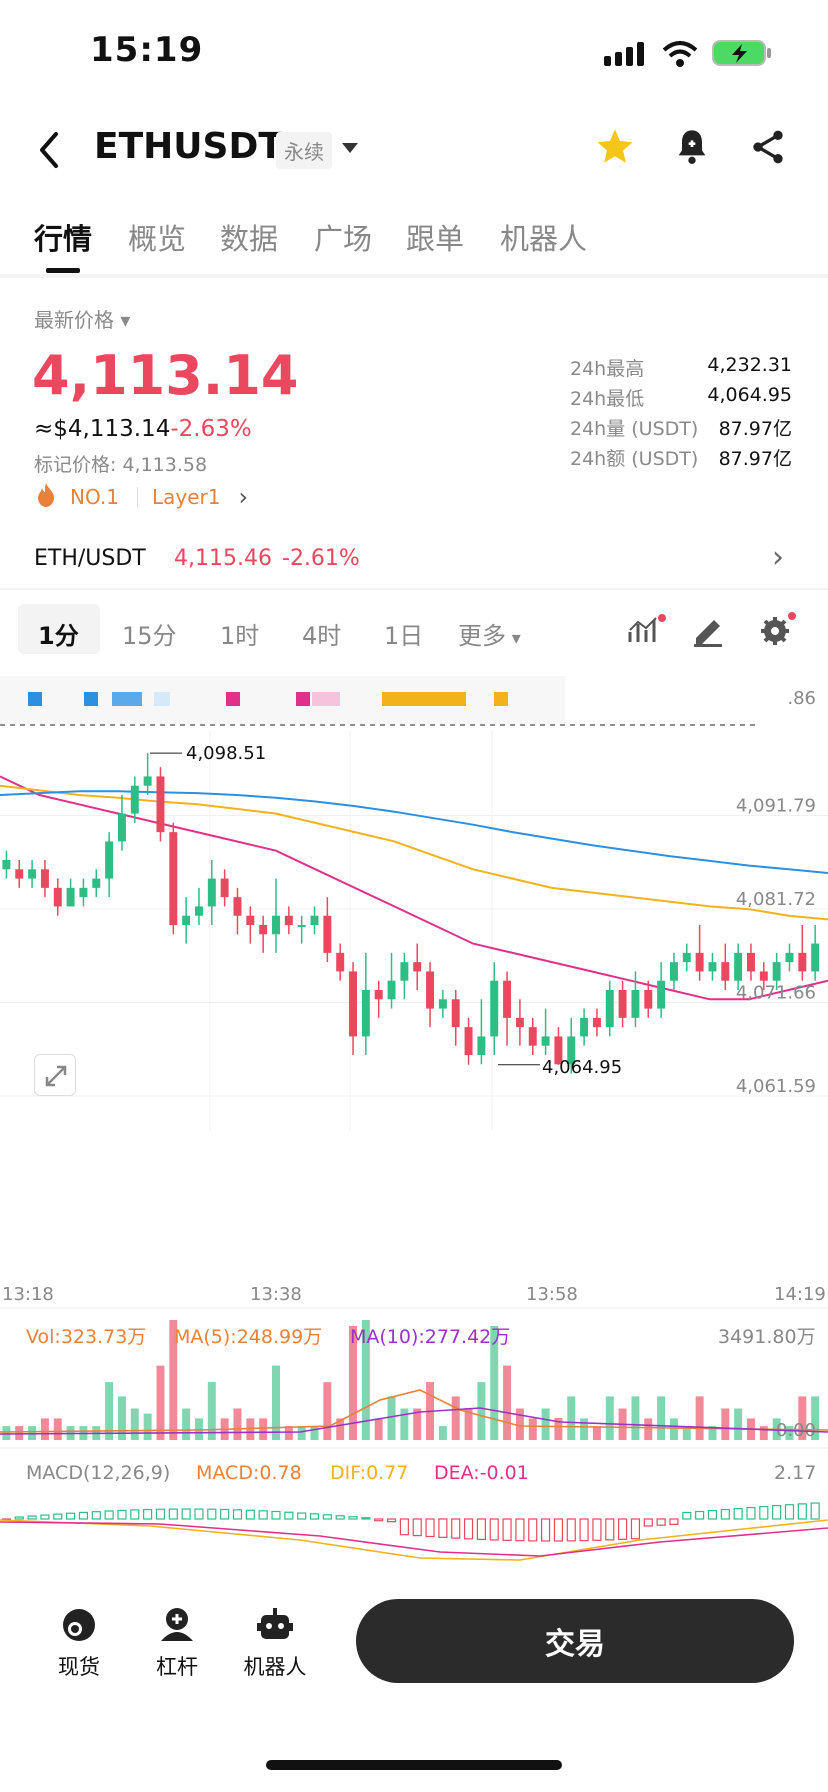 The height and width of the screenshot is (1792, 828). Describe the element at coordinates (249, 239) in the screenshot. I see `tab-data: 数据` at that location.